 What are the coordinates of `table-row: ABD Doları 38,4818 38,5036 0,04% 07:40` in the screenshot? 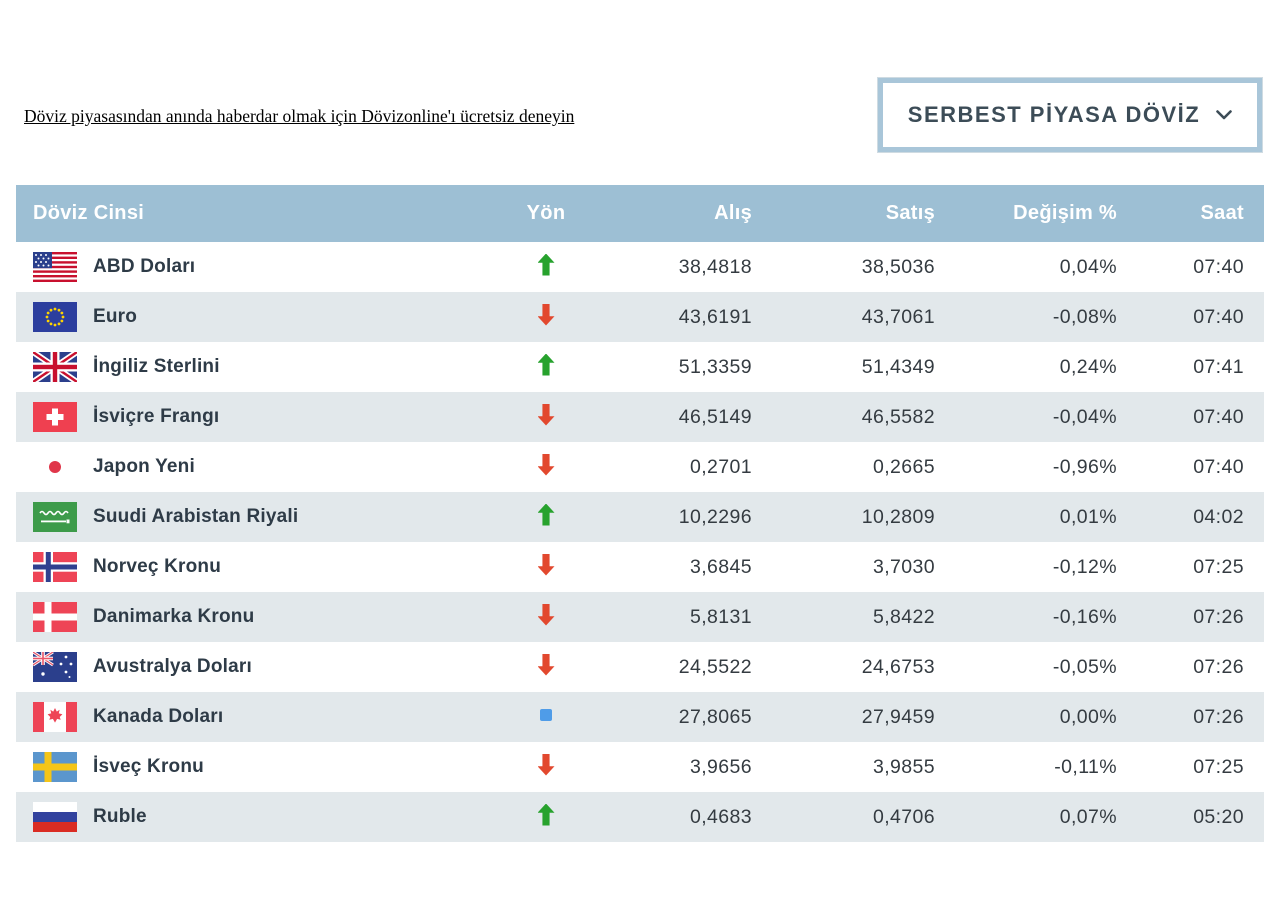 It's located at (640, 267).